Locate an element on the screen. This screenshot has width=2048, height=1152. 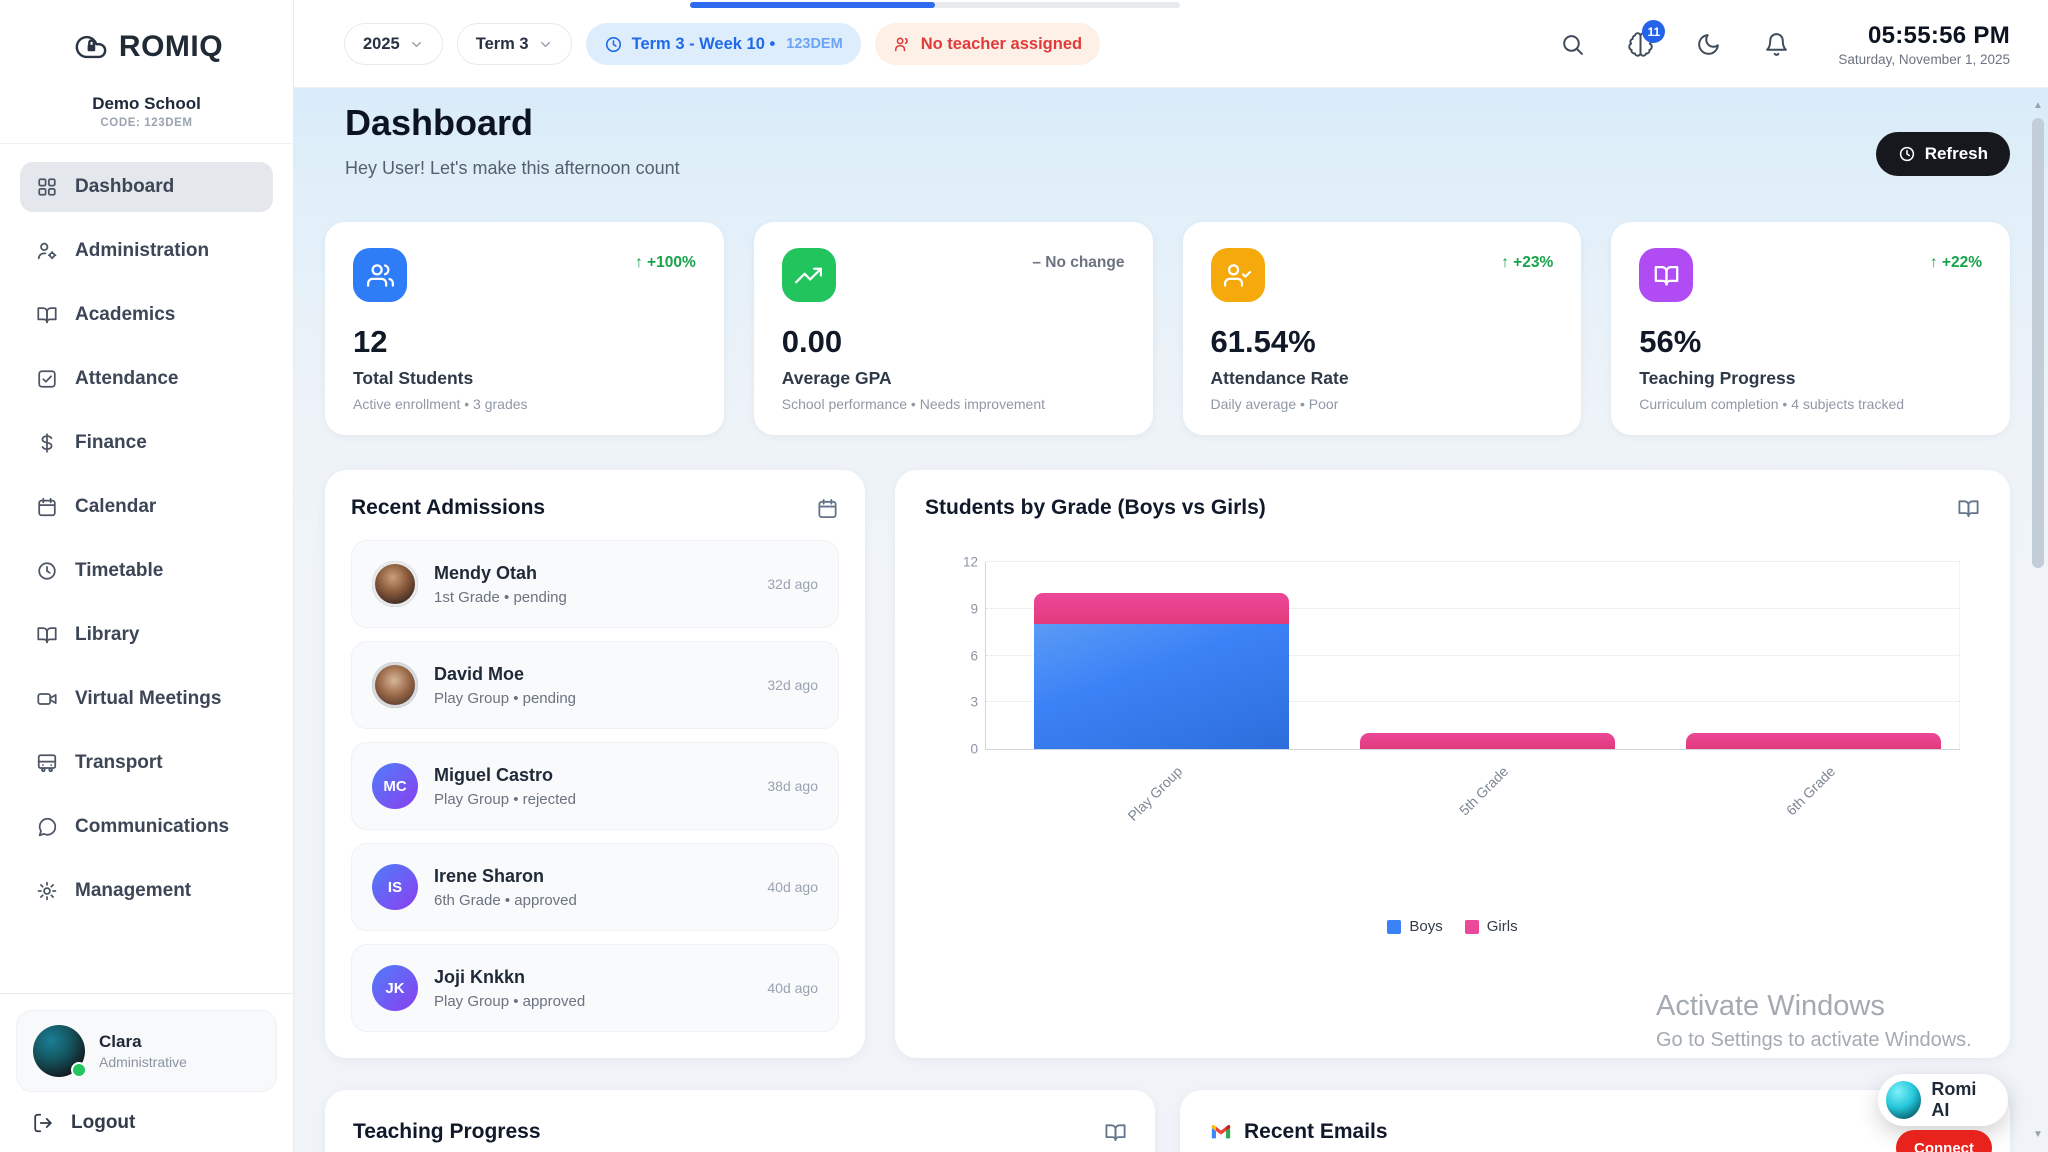
chevron-down-icon is located at coordinates (545, 44).